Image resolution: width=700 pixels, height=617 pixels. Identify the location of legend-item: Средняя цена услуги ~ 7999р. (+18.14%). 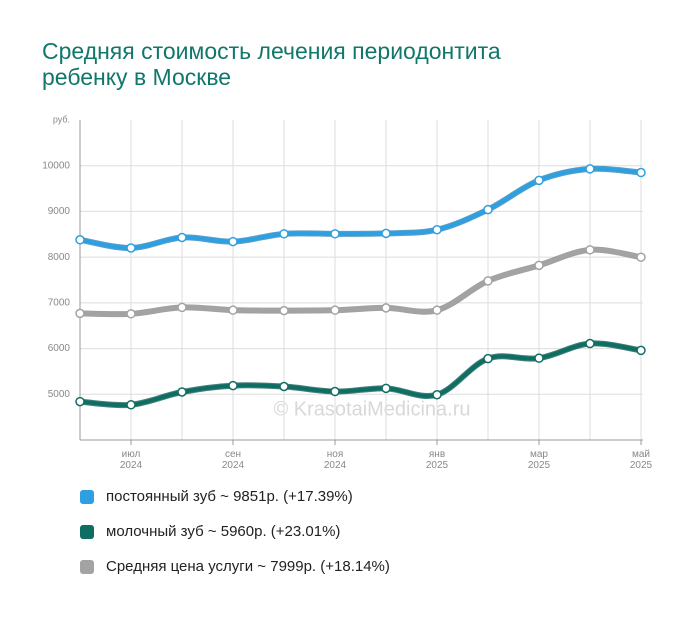
(235, 566).